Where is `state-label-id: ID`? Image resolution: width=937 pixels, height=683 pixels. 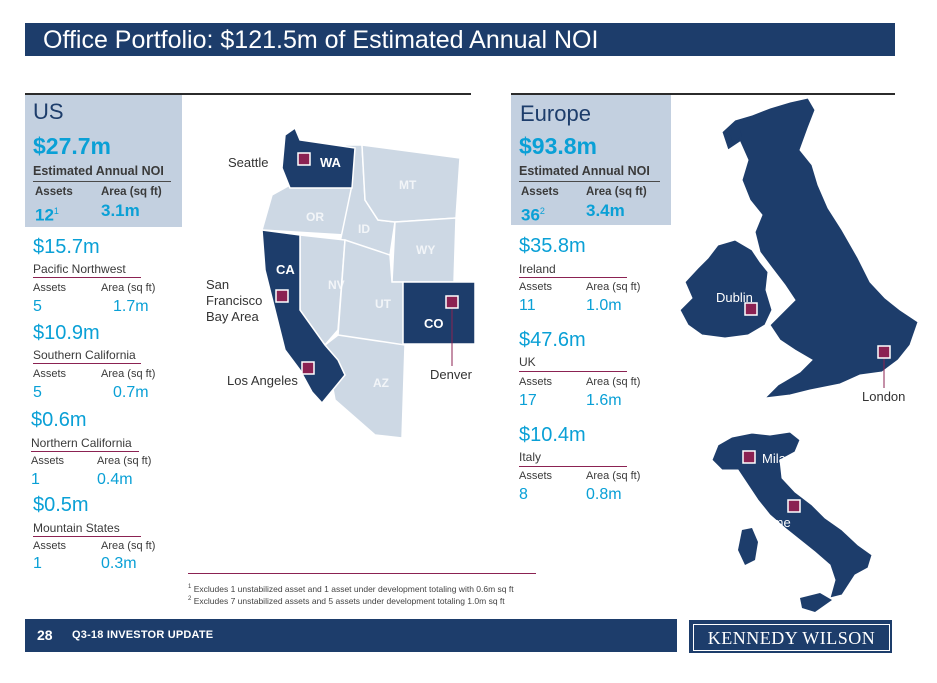 state-label-id: ID is located at coordinates (364, 229).